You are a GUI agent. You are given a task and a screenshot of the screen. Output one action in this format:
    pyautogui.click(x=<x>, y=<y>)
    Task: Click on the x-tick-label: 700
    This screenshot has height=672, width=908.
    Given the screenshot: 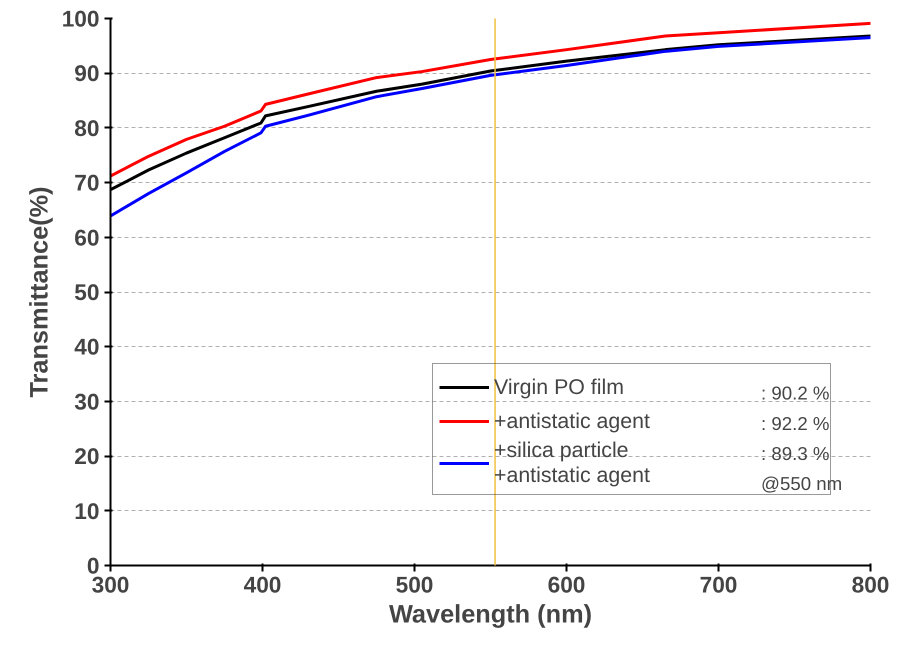 What is the action you would take?
    pyautogui.click(x=719, y=585)
    